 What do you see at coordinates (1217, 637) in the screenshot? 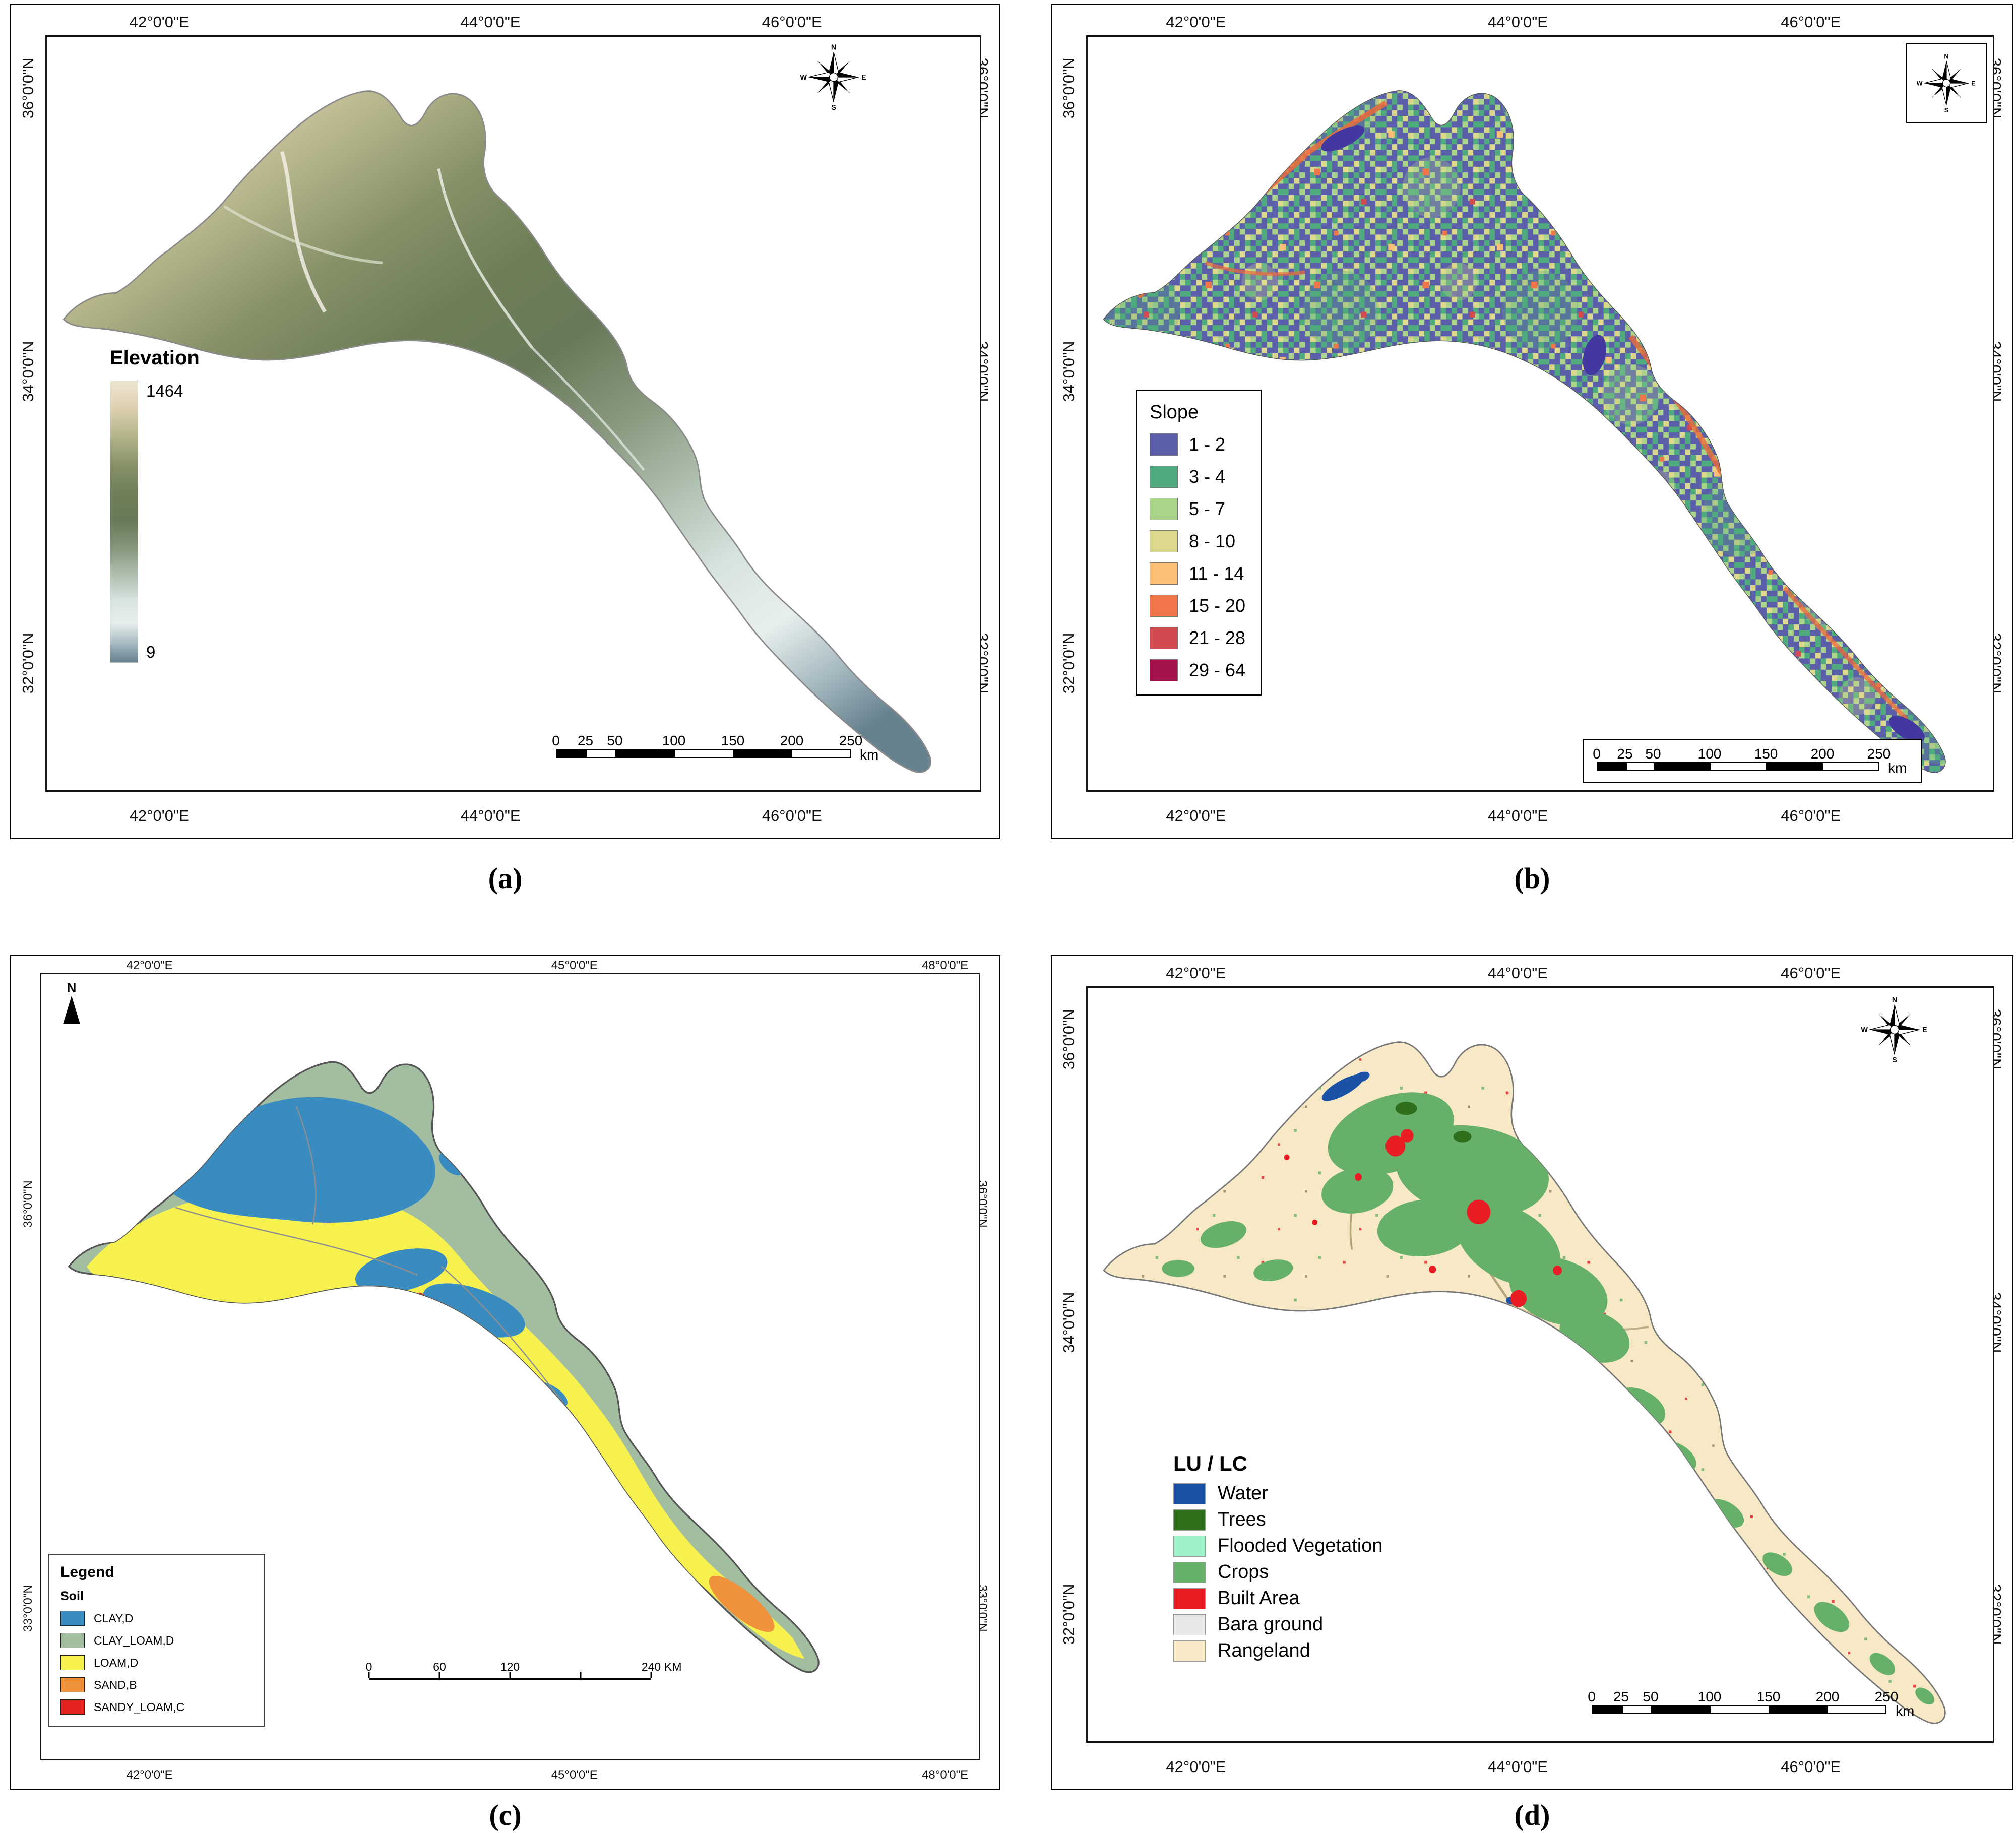
I see `legend-label: 21 - 28` at bounding box center [1217, 637].